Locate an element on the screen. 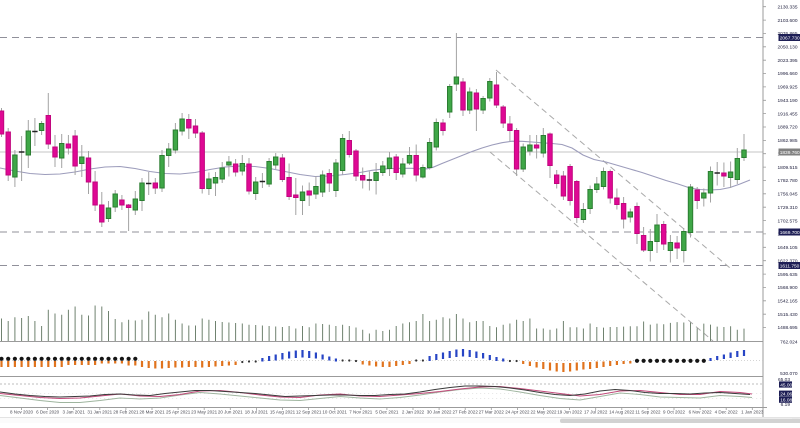 The image size is (800, 428). svg-text: 1568.900 is located at coordinates (787, 288).